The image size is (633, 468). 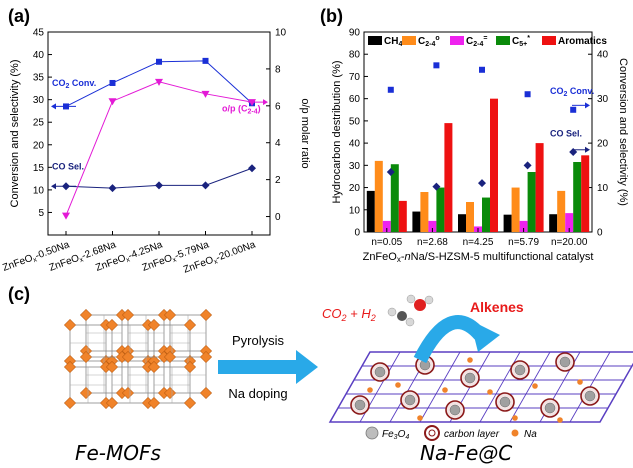 What do you see at coordinates (258, 340) in the screenshot?
I see `pyrolysis-label: Pyrolysis` at bounding box center [258, 340].